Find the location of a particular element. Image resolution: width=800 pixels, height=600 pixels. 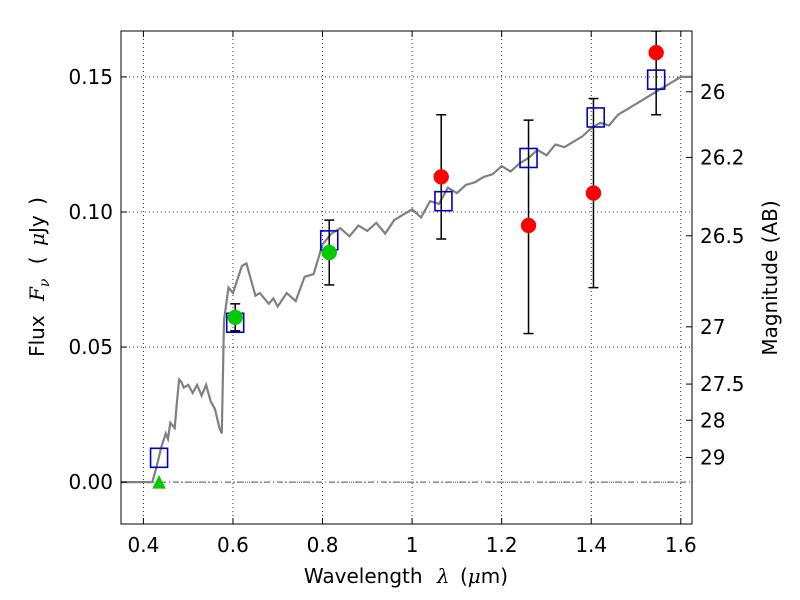

x-tick-label: 1.4 is located at coordinates (591, 545).